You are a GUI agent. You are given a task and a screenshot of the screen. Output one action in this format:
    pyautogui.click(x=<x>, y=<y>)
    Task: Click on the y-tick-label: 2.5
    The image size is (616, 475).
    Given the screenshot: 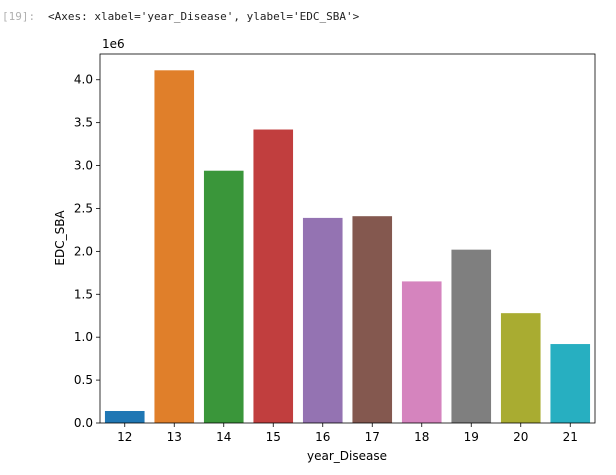 What is the action you would take?
    pyautogui.click(x=83, y=208)
    